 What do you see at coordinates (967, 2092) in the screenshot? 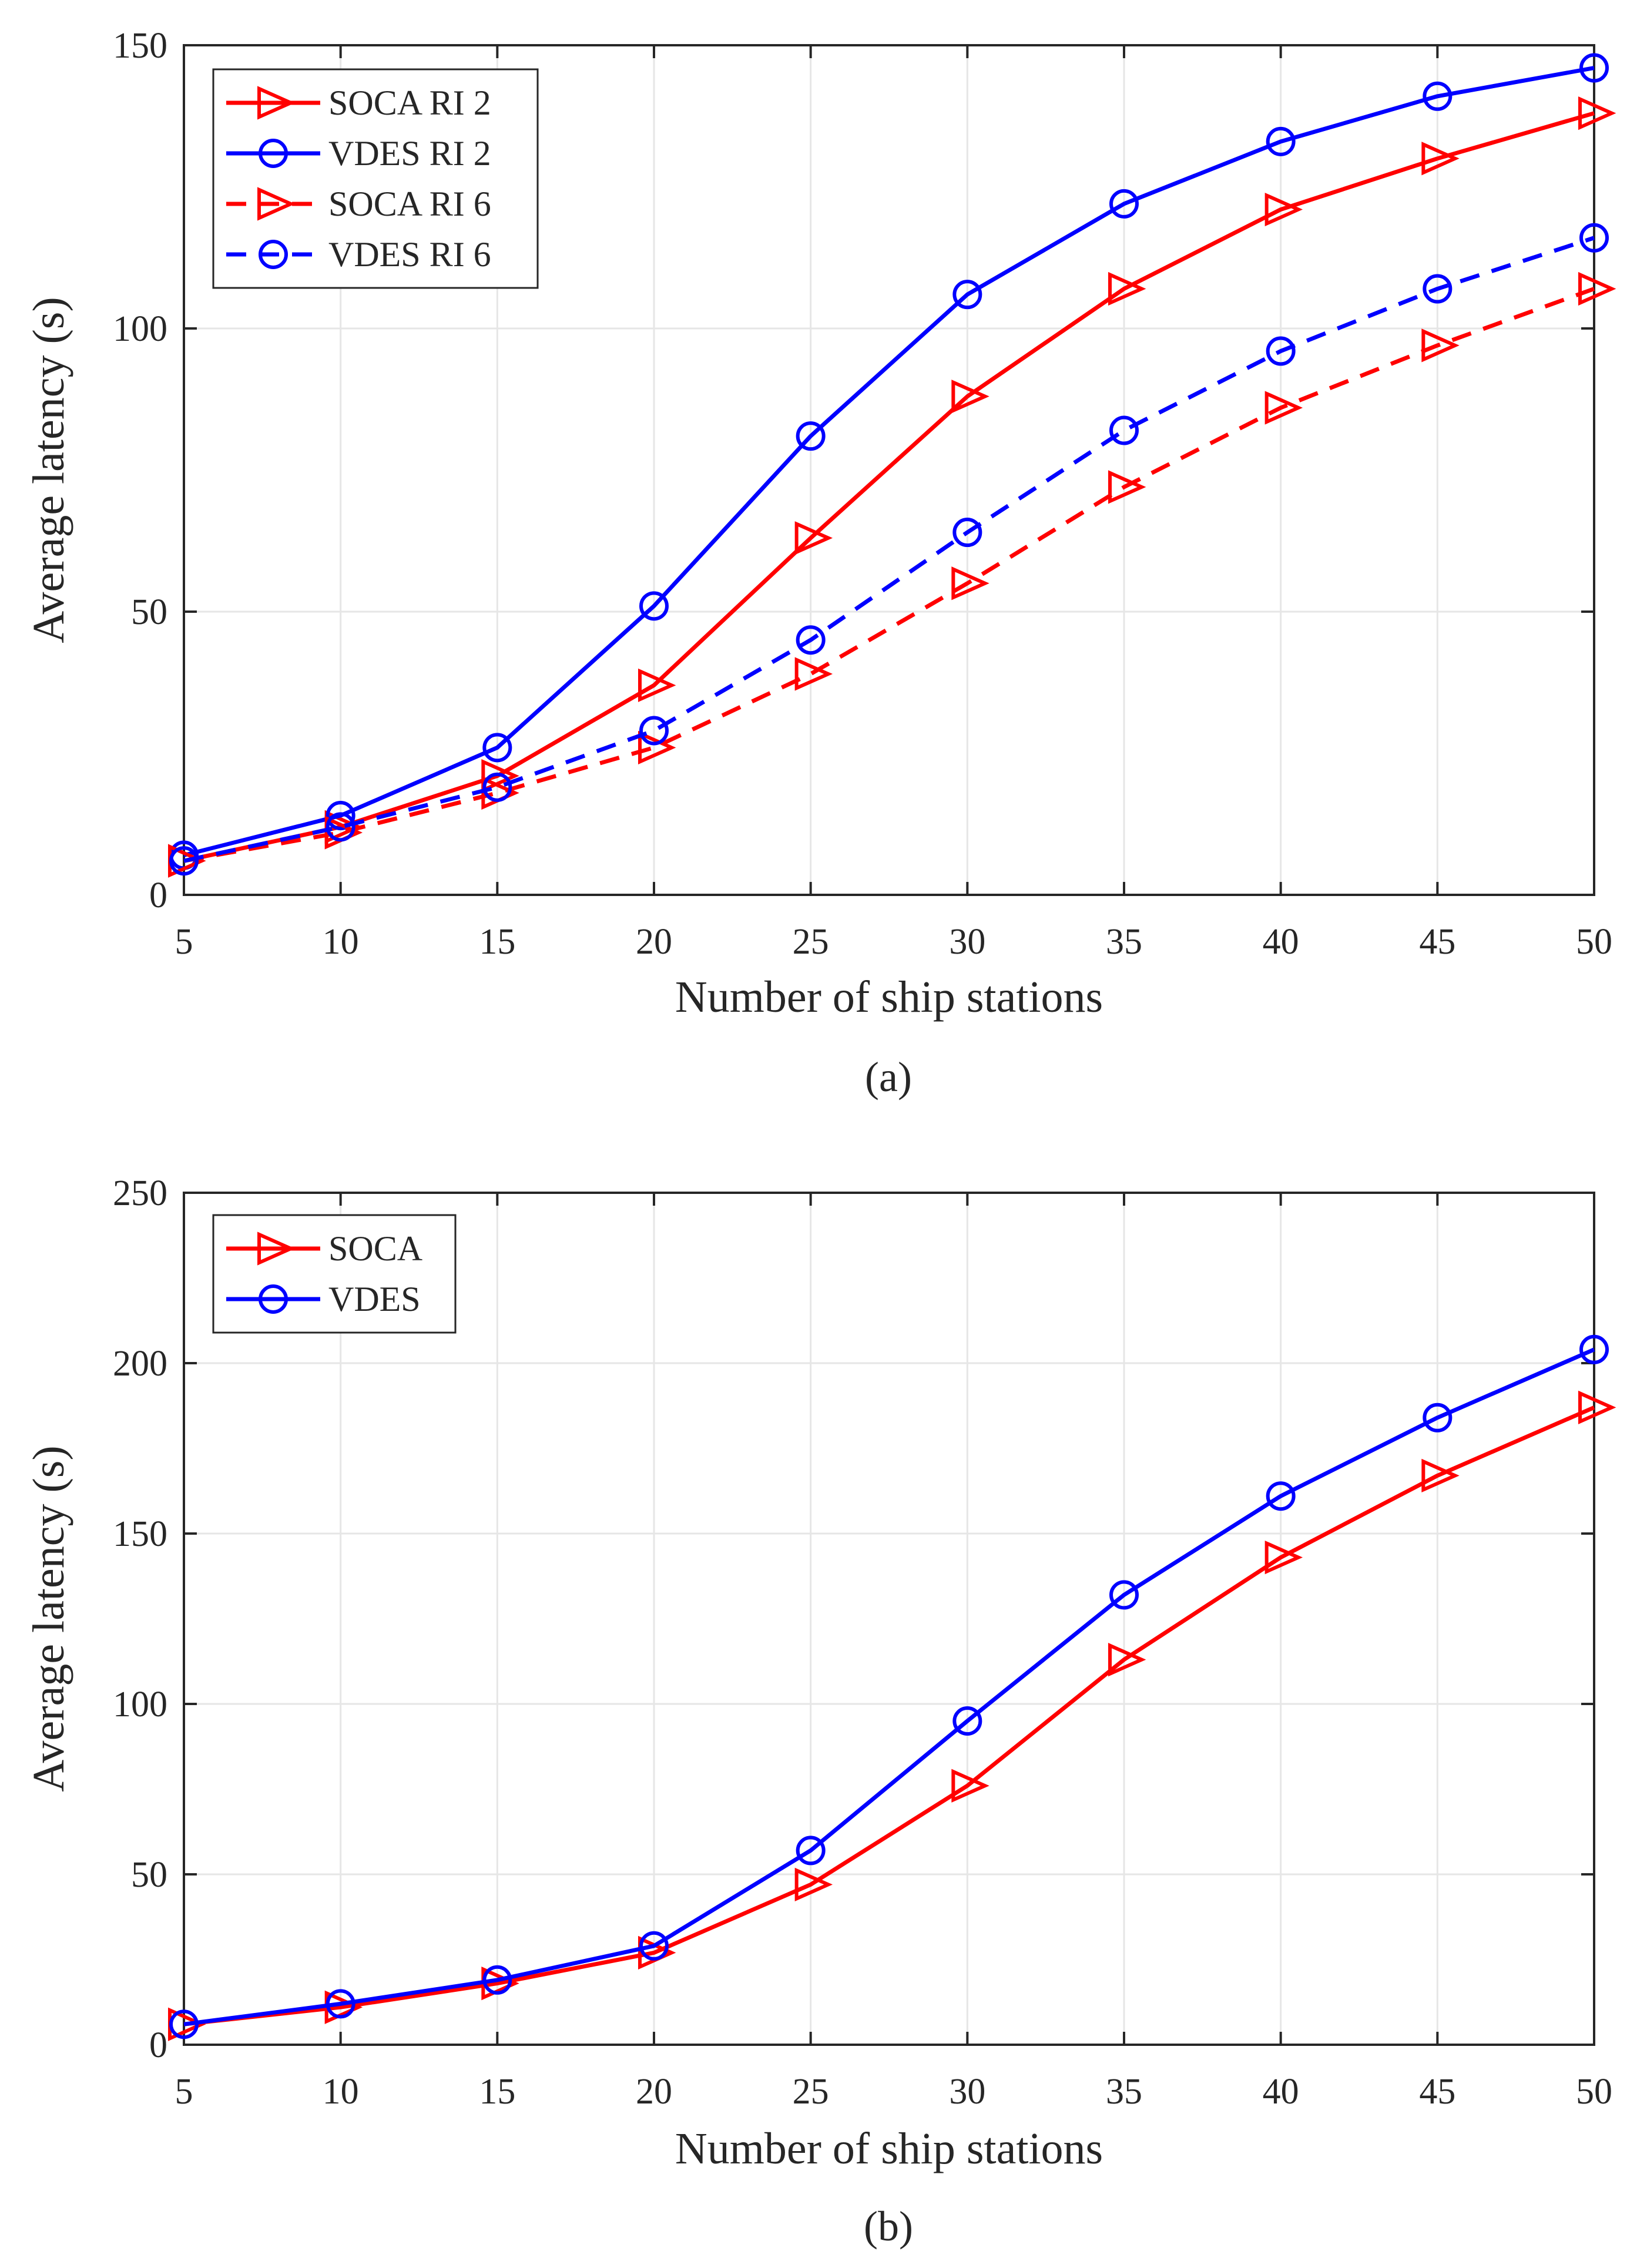
I see `x-tick-label: 30` at bounding box center [967, 2092].